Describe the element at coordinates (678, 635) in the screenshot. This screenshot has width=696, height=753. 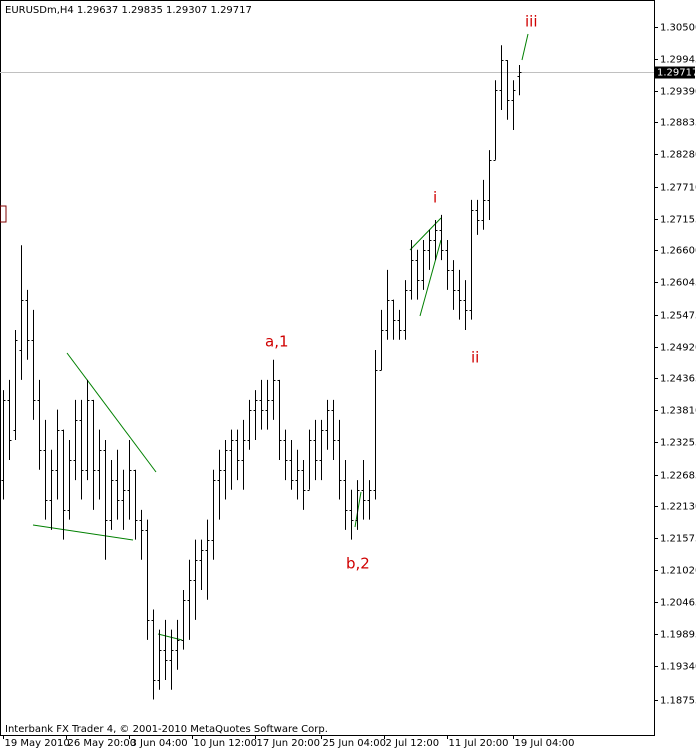
I see `y-tick-label: 1.19895` at that location.